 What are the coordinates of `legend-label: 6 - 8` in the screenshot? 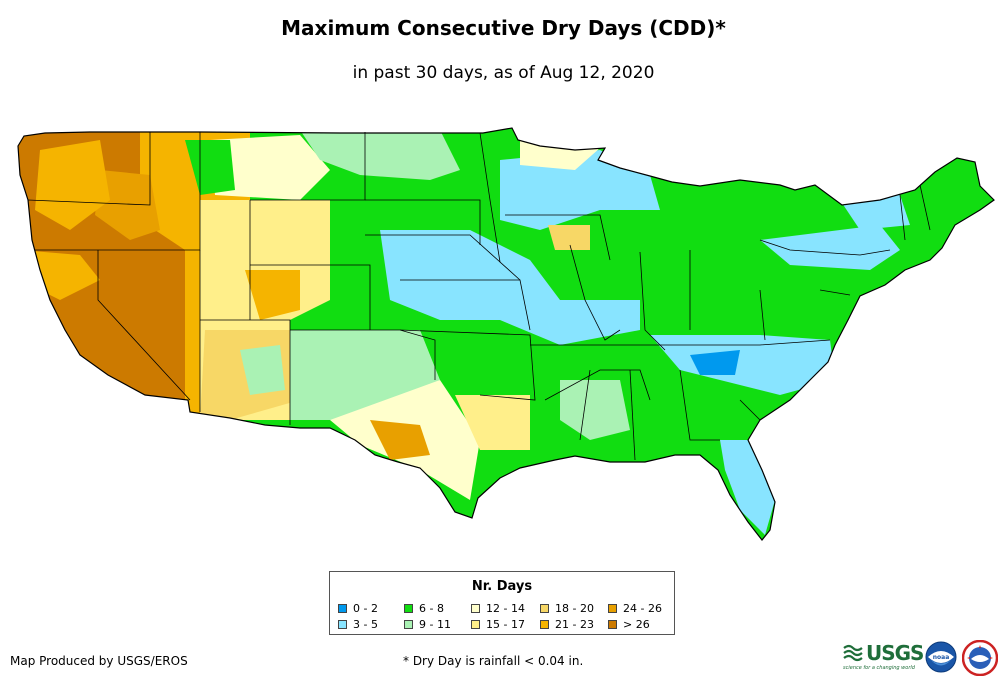 It's located at (431, 608).